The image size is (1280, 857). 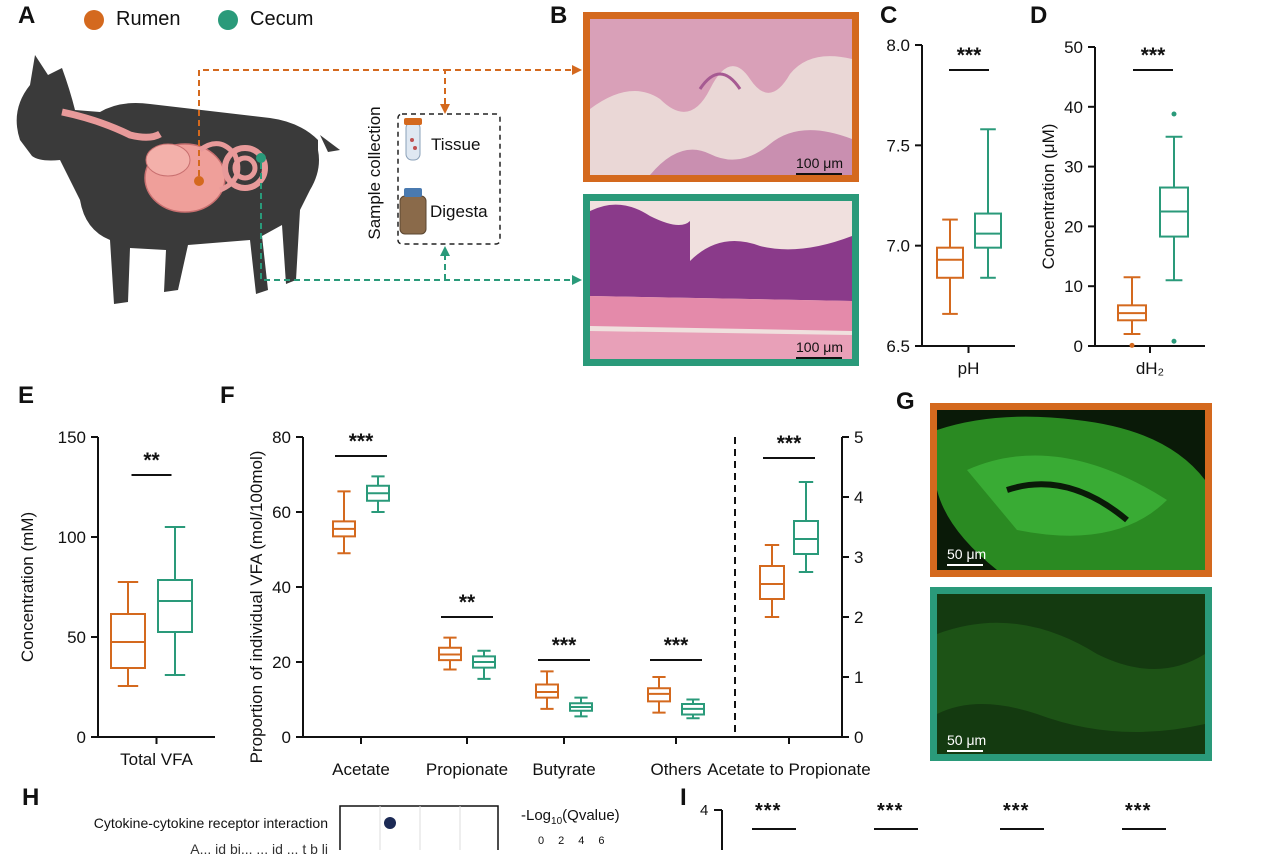 What do you see at coordinates (890, 811) in the screenshot?
I see `panel-i-sig-2: ***` at bounding box center [890, 811].